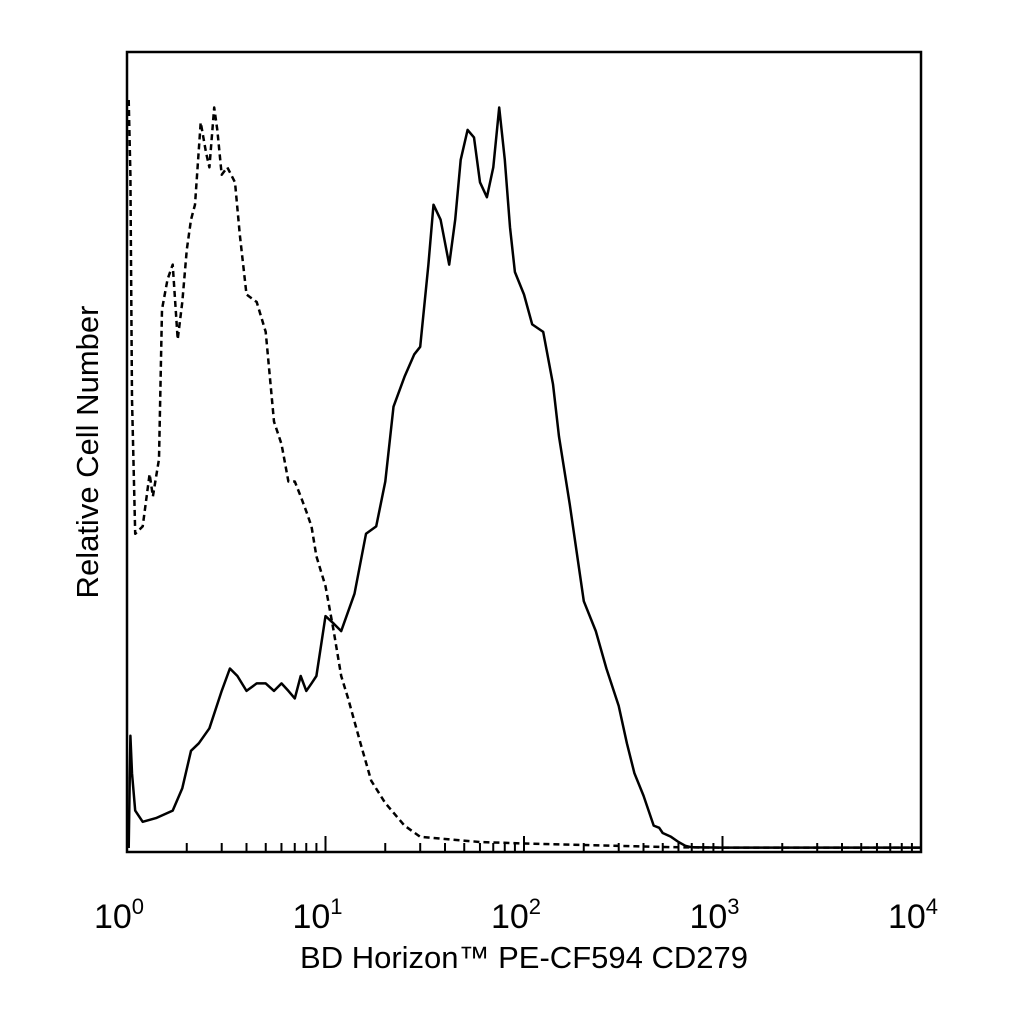 The height and width of the screenshot is (1024, 1024). I want to click on x-tick-label: 10², so click(516, 915).